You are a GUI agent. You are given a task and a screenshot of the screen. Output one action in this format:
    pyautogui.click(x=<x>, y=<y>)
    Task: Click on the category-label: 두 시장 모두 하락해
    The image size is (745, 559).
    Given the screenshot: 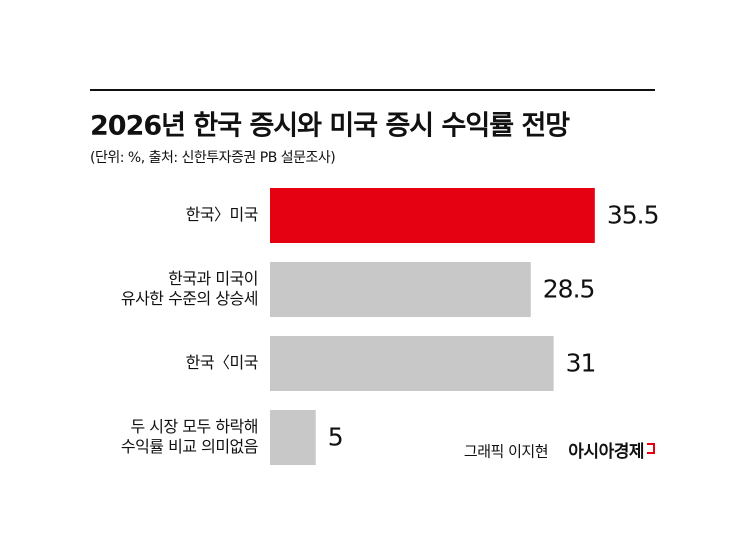 What is the action you would take?
    pyautogui.click(x=194, y=426)
    